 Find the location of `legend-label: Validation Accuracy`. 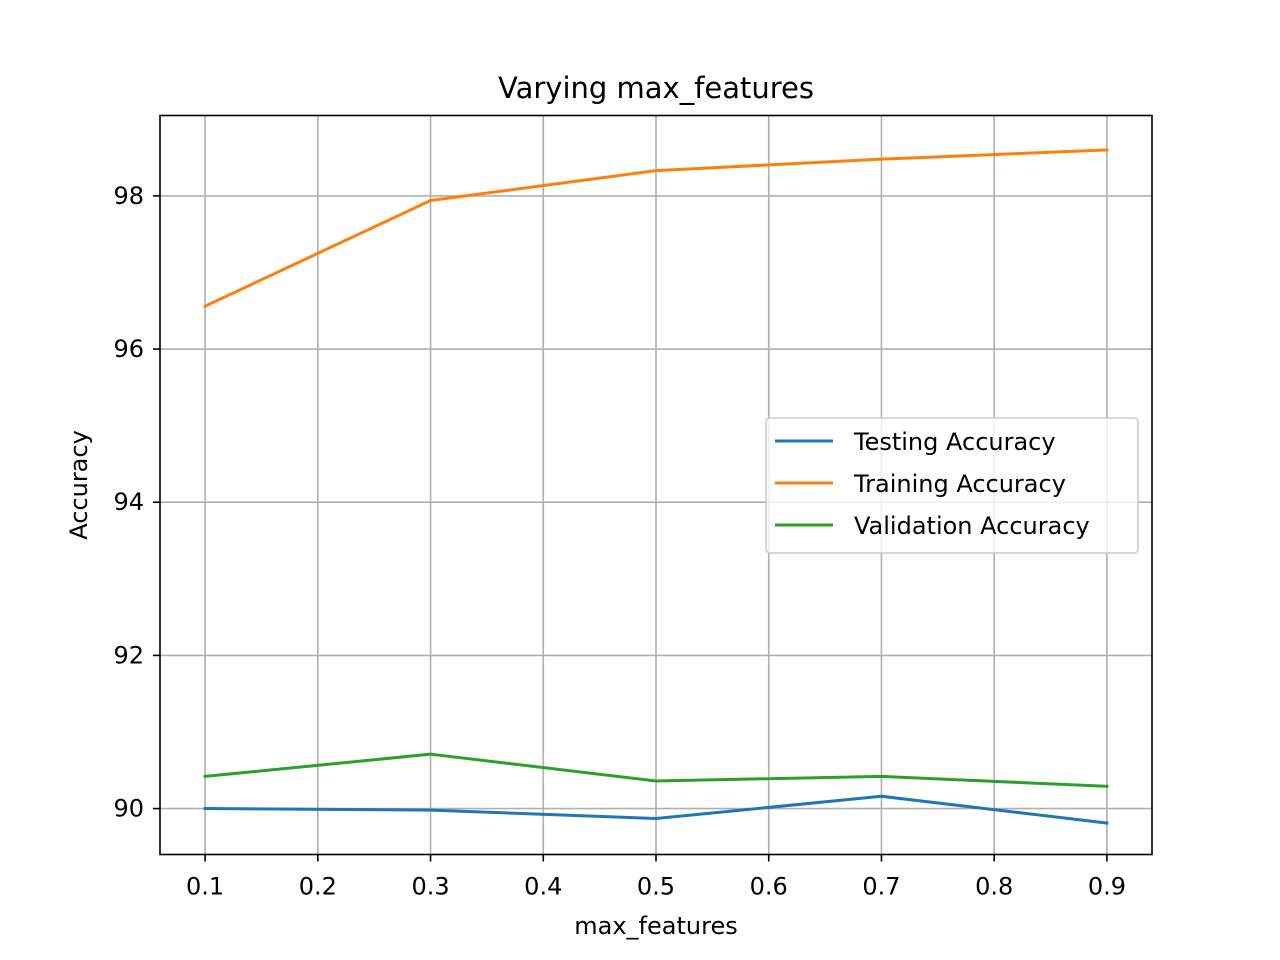

legend-label: Validation Accuracy is located at coordinates (972, 526).